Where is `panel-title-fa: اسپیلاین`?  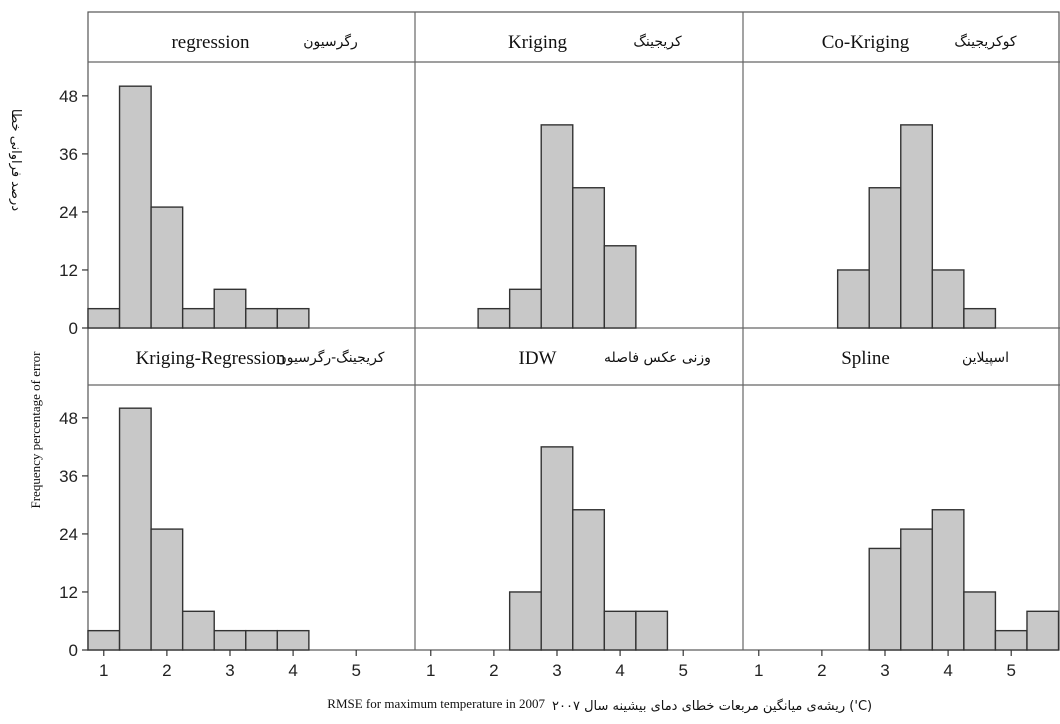 panel-title-fa: اسپیلاین is located at coordinates (985, 358).